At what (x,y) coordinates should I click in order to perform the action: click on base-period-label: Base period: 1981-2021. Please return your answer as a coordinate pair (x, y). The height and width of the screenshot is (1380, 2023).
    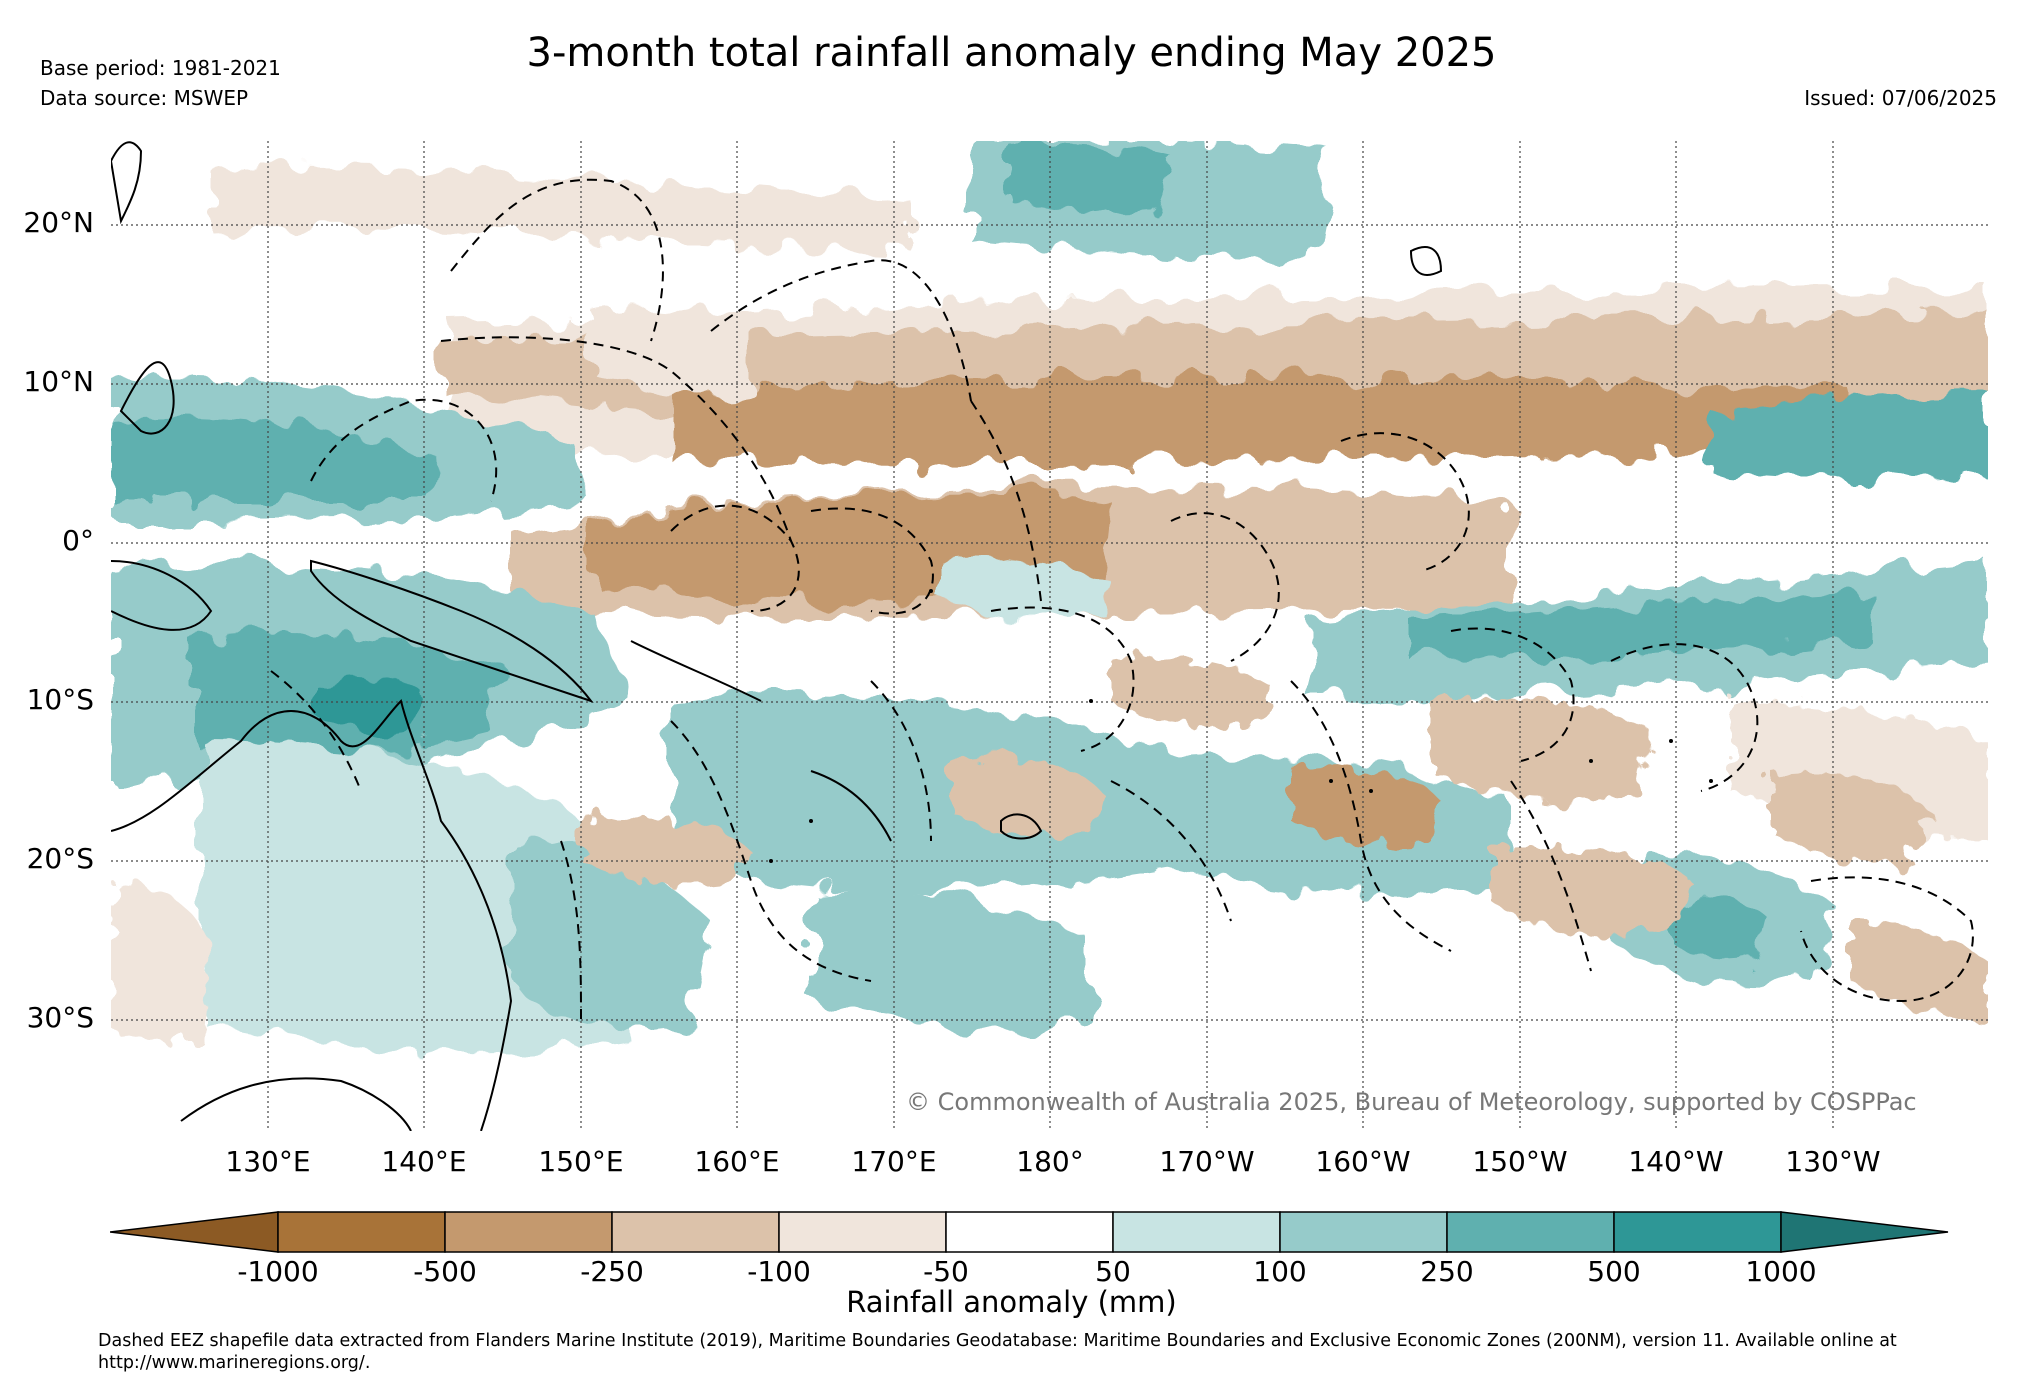
    Looking at the image, I should click on (160, 68).